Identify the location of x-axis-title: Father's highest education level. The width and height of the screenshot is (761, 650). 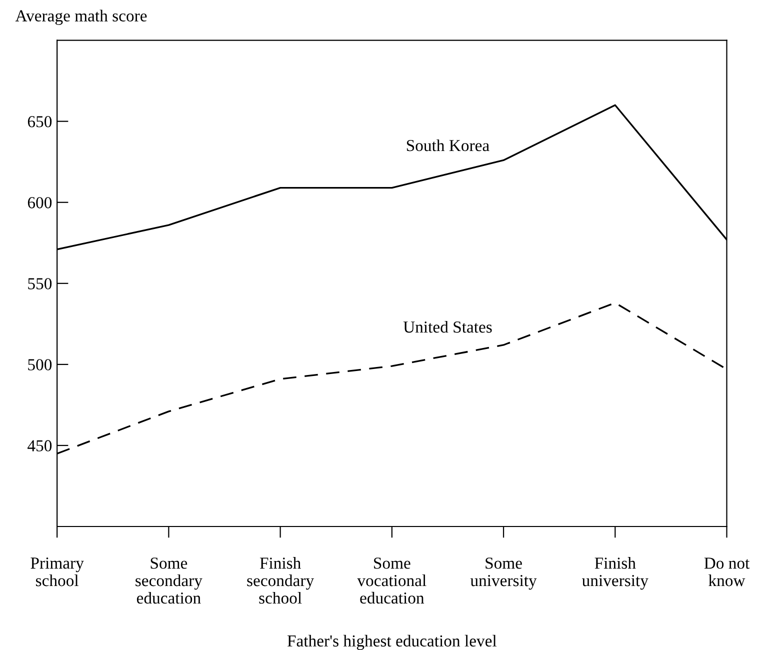
(392, 642).